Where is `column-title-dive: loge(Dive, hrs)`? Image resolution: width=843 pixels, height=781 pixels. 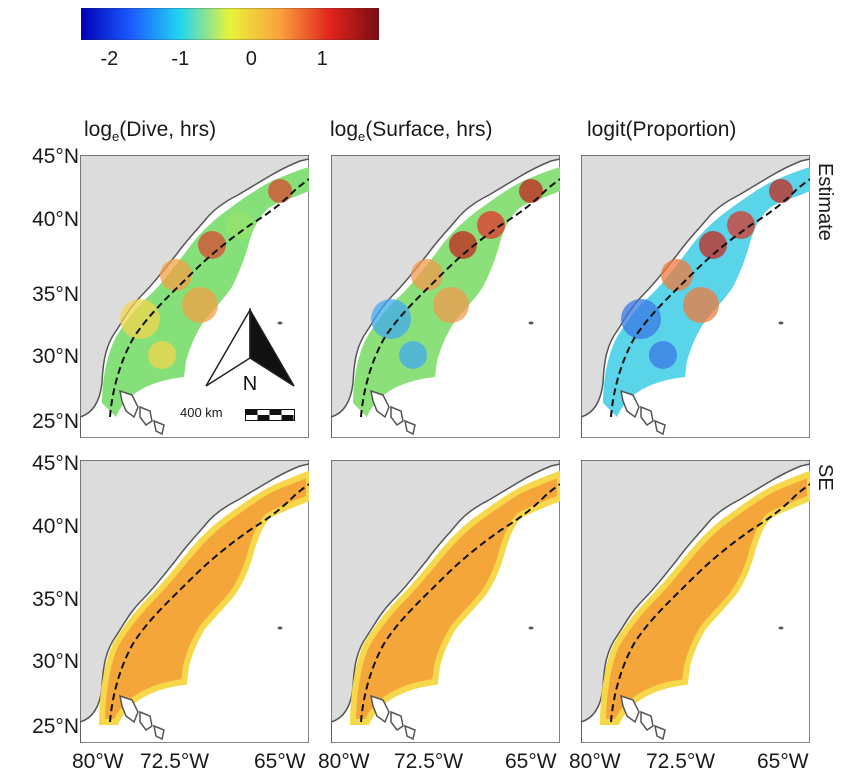 column-title-dive: loge(Dive, hrs) is located at coordinates (150, 131).